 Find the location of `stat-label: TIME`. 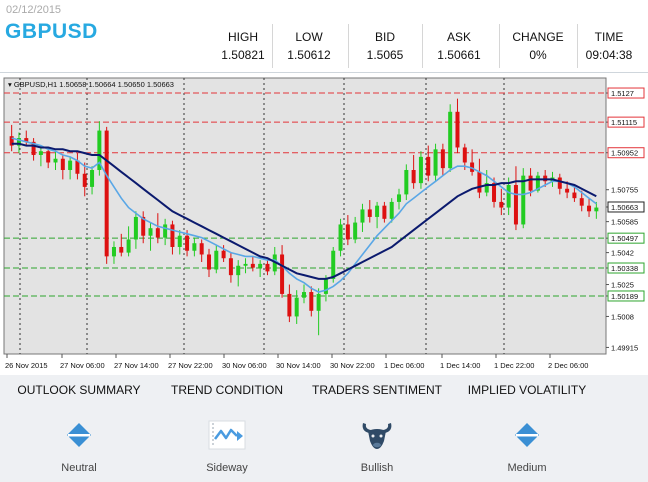

stat-label: TIME is located at coordinates (609, 37).